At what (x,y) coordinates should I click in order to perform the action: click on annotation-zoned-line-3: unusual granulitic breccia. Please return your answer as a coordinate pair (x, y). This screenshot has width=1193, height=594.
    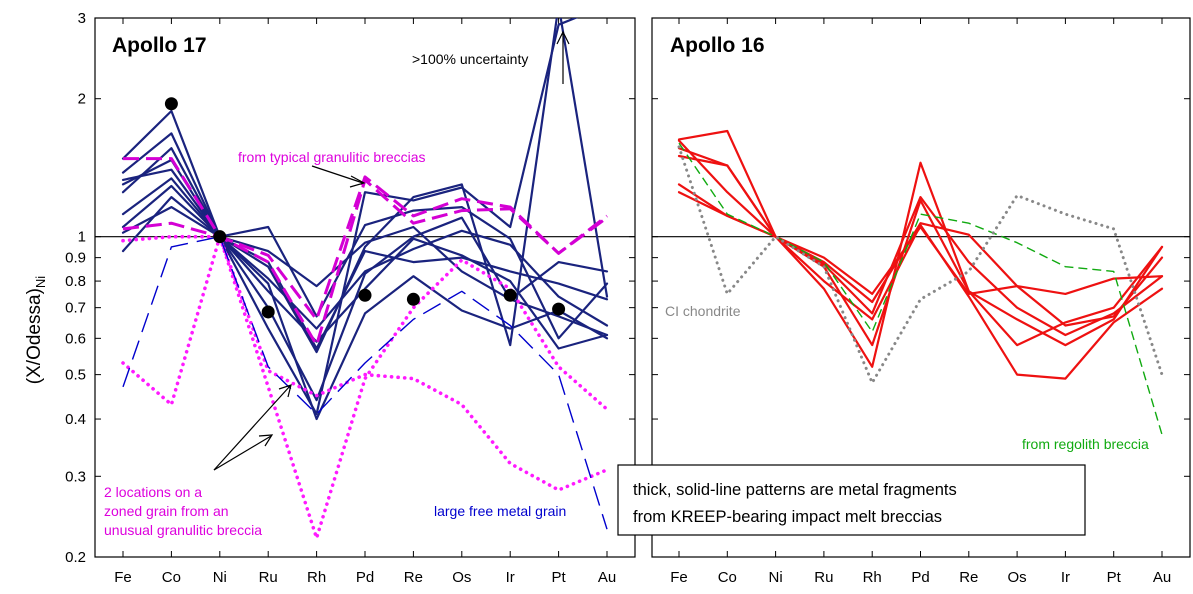
    Looking at the image, I should click on (183, 530).